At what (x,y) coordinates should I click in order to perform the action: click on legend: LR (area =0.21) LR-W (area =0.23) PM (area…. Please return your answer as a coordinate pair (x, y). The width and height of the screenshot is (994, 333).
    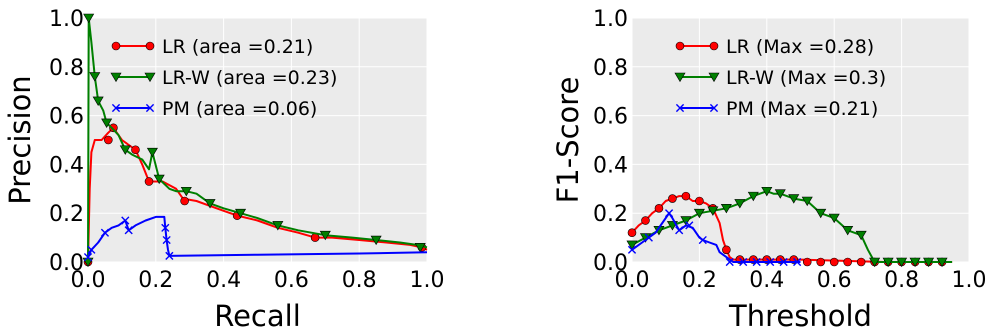
    Looking at the image, I should click on (223, 78).